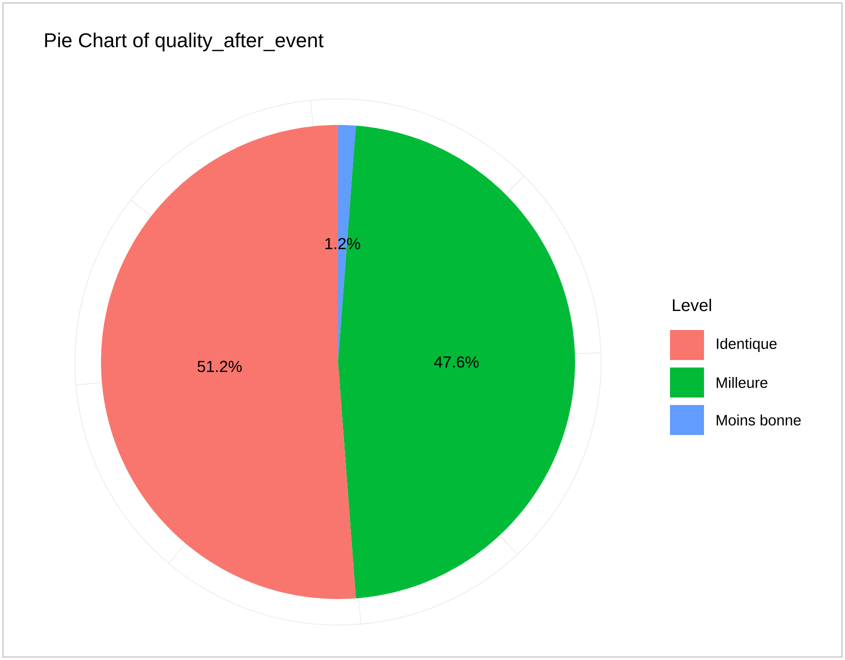 The image size is (845, 660). Describe the element at coordinates (342, 244) in the screenshot. I see `data-label: 1.2%` at that location.